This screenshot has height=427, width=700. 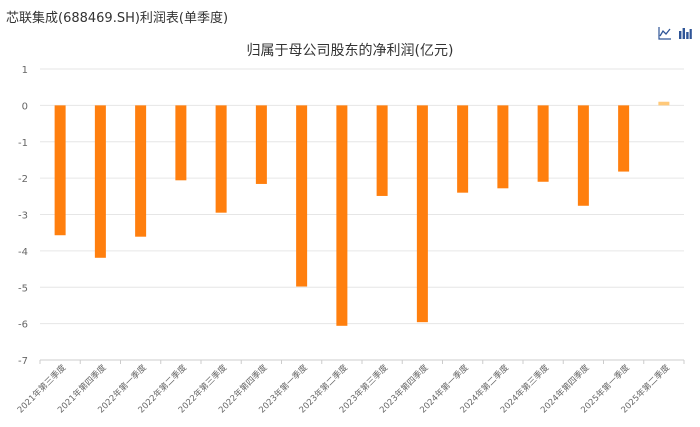 What do you see at coordinates (23, 361) in the screenshot?
I see `y-tick-label: -7` at bounding box center [23, 361].